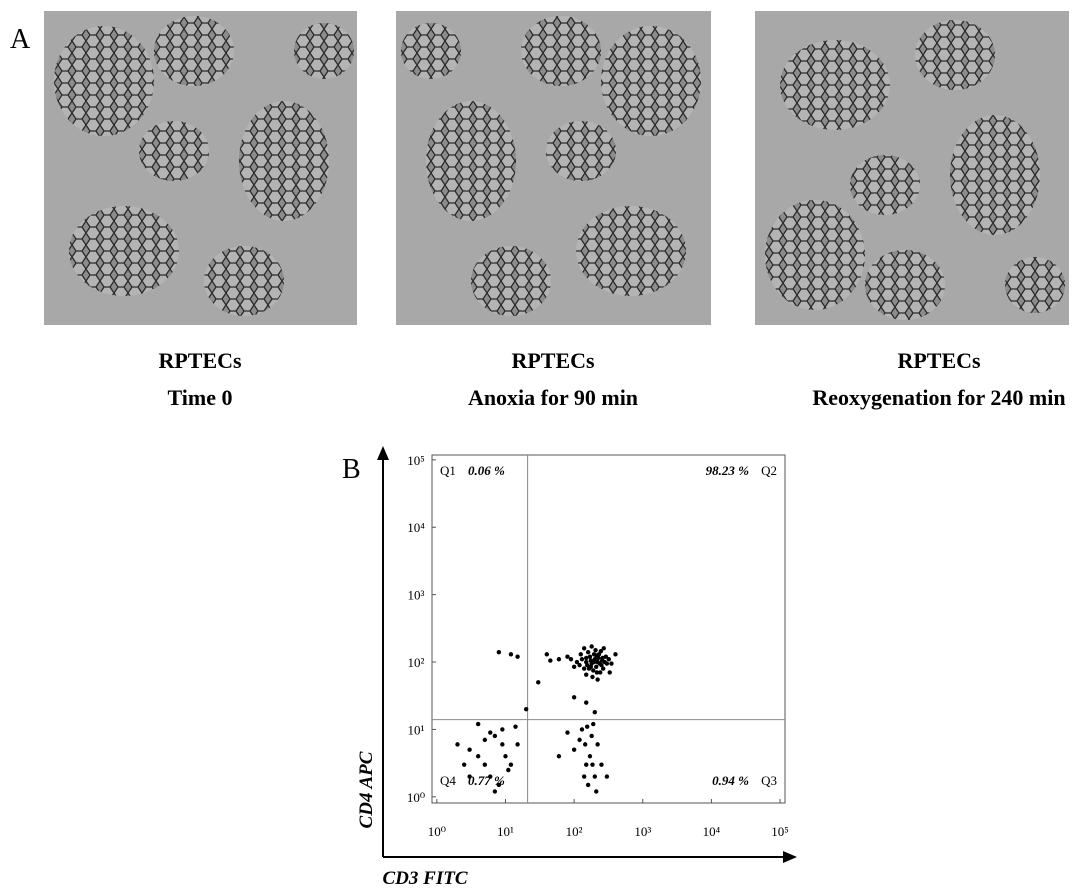 Image resolution: width=1083 pixels, height=891 pixels. I want to click on quadrant-name: Q1, so click(448, 470).